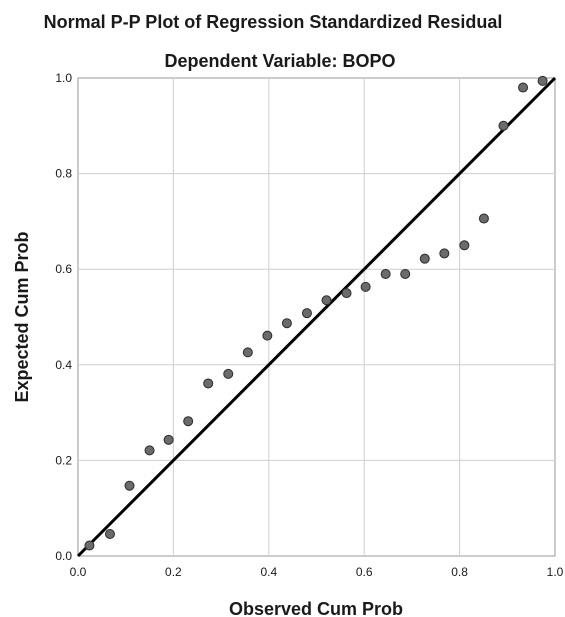 This screenshot has width=565, height=617. Describe the element at coordinates (63, 365) in the screenshot. I see `y-tick-label: 0.4` at that location.